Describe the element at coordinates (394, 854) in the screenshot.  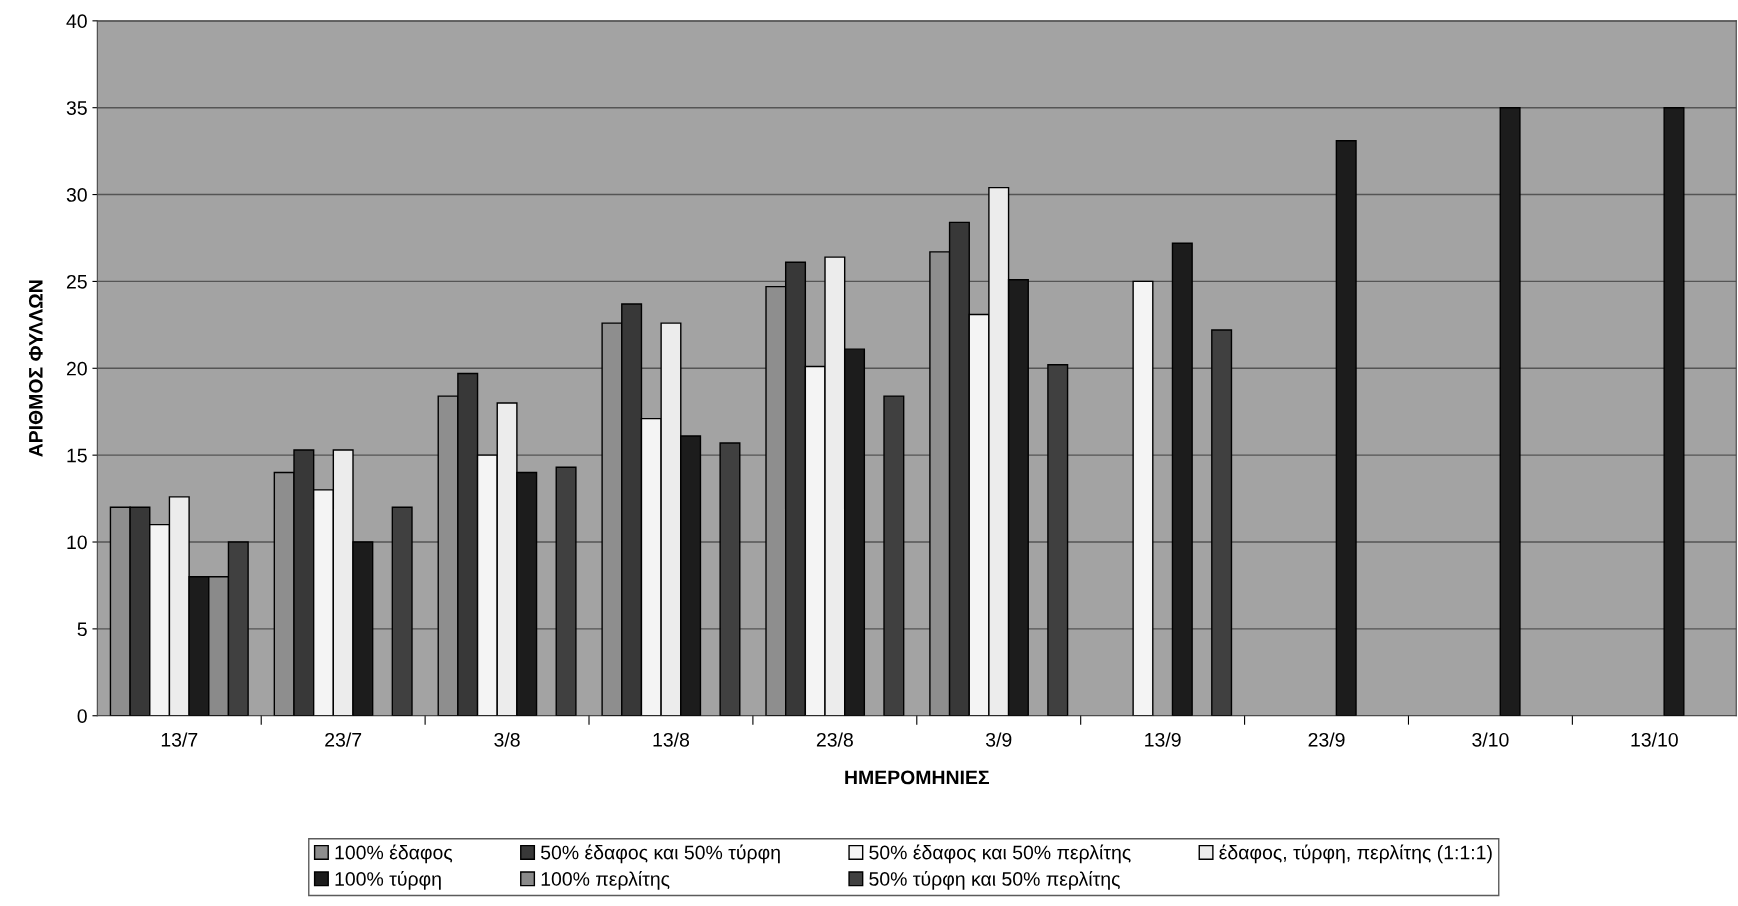
I see `legend-label: 100% έδαφος` at that location.